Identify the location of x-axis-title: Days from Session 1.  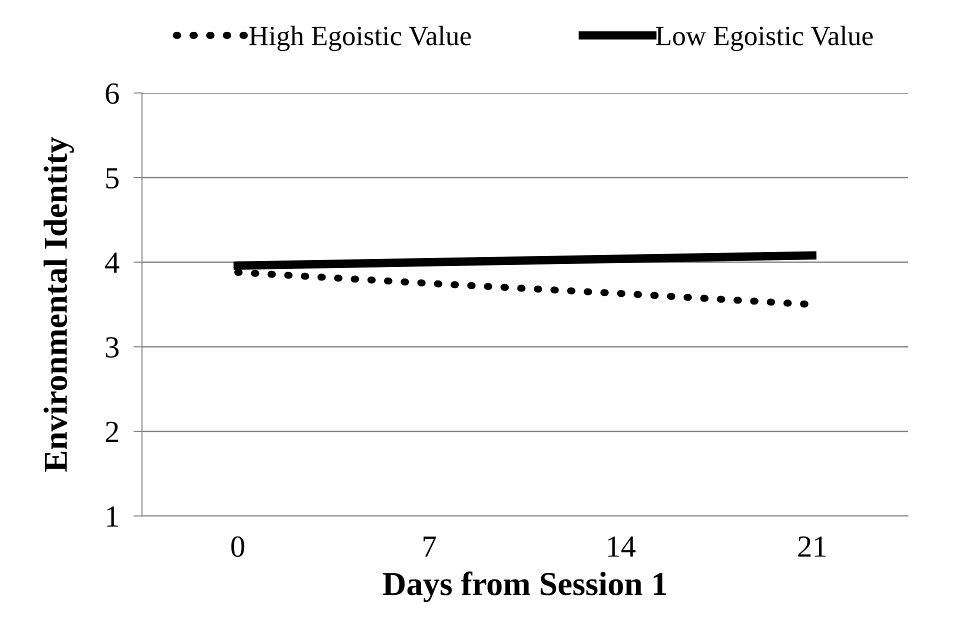
(524, 586).